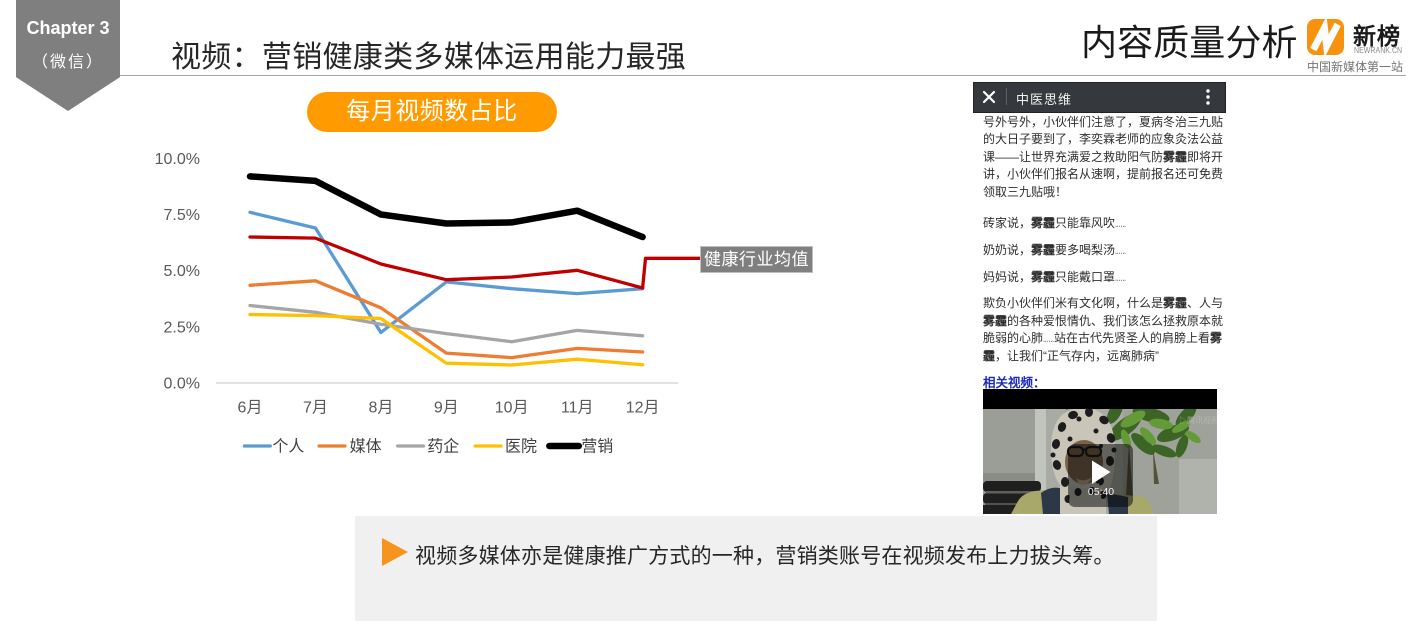  What do you see at coordinates (597, 447) in the screenshot?
I see `svg-text: 营销` at bounding box center [597, 447].